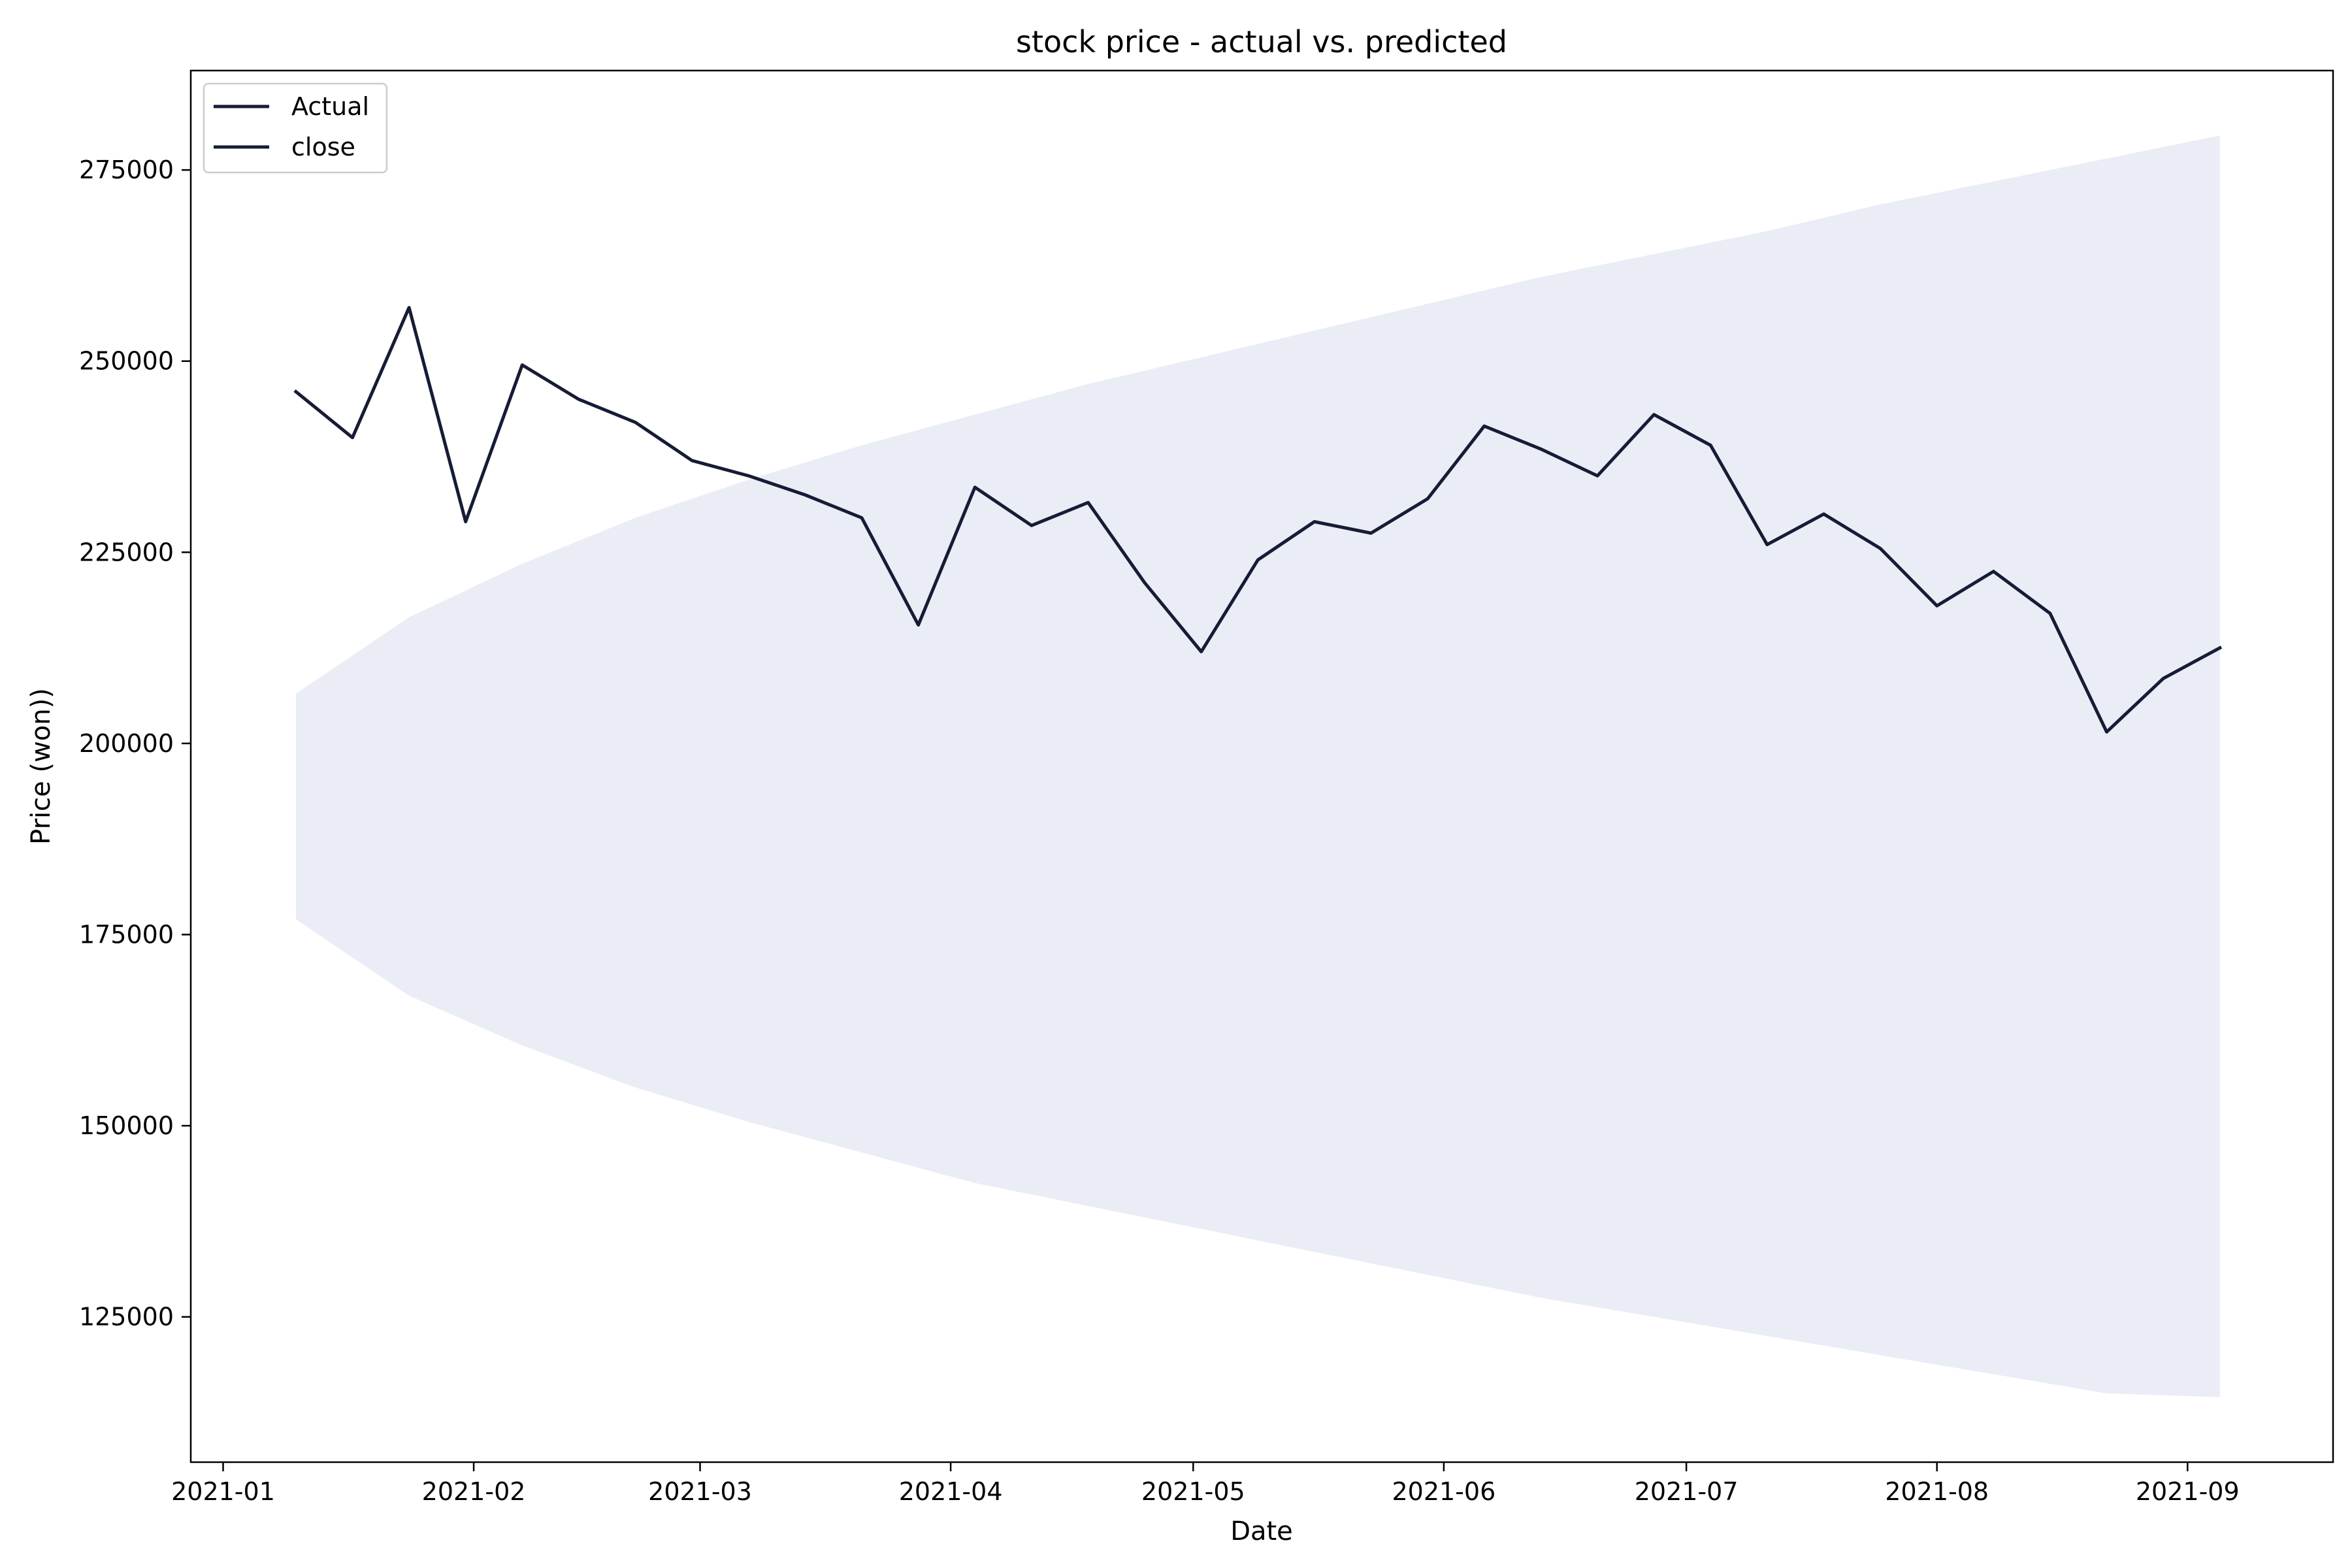 Image resolution: width=2352 pixels, height=1568 pixels. I want to click on chart-title: stock price - actual vs. predicted, so click(1261, 41).